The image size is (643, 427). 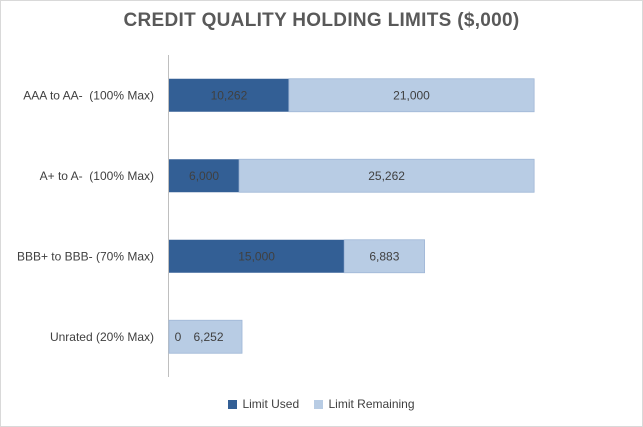 What do you see at coordinates (85, 256) in the screenshot?
I see `category-label-bbb-to-bbb-70-max: BBB+ to BBB- (70% Max)` at bounding box center [85, 256].